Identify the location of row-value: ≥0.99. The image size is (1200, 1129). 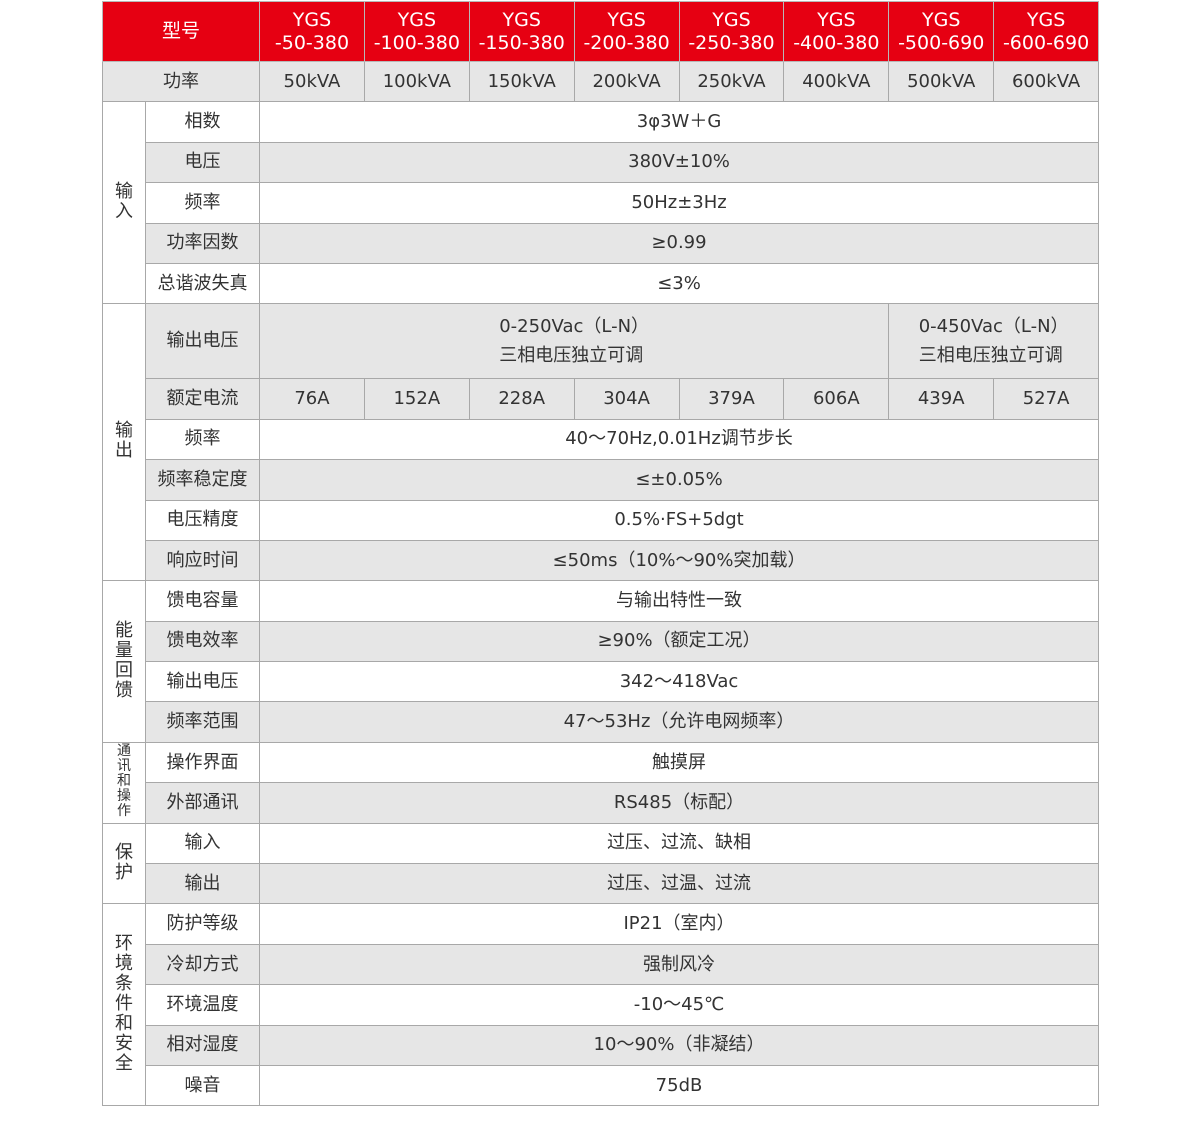
(679, 243).